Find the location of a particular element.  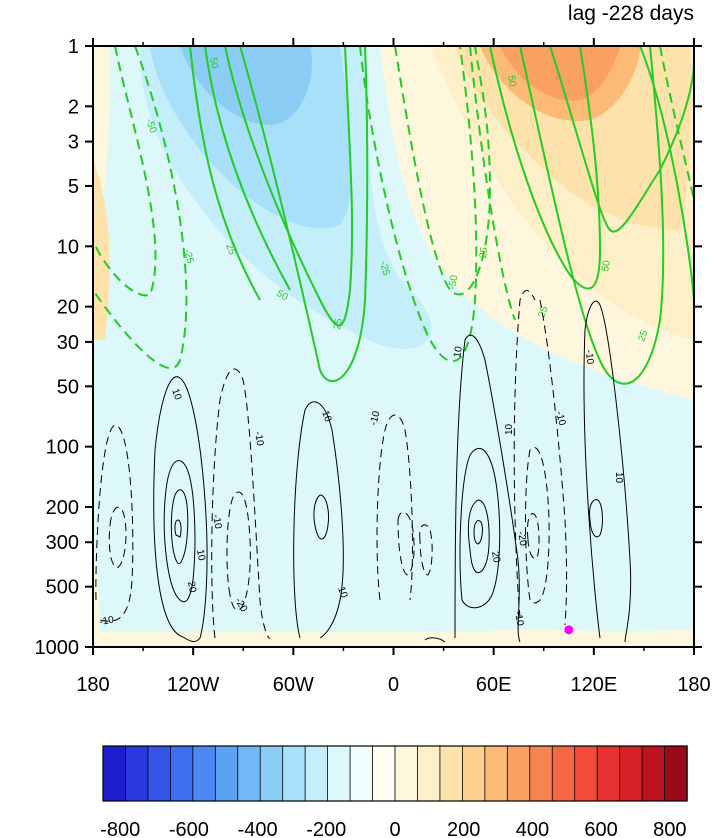

black-contour-30-b is located at coordinates (179, 527).